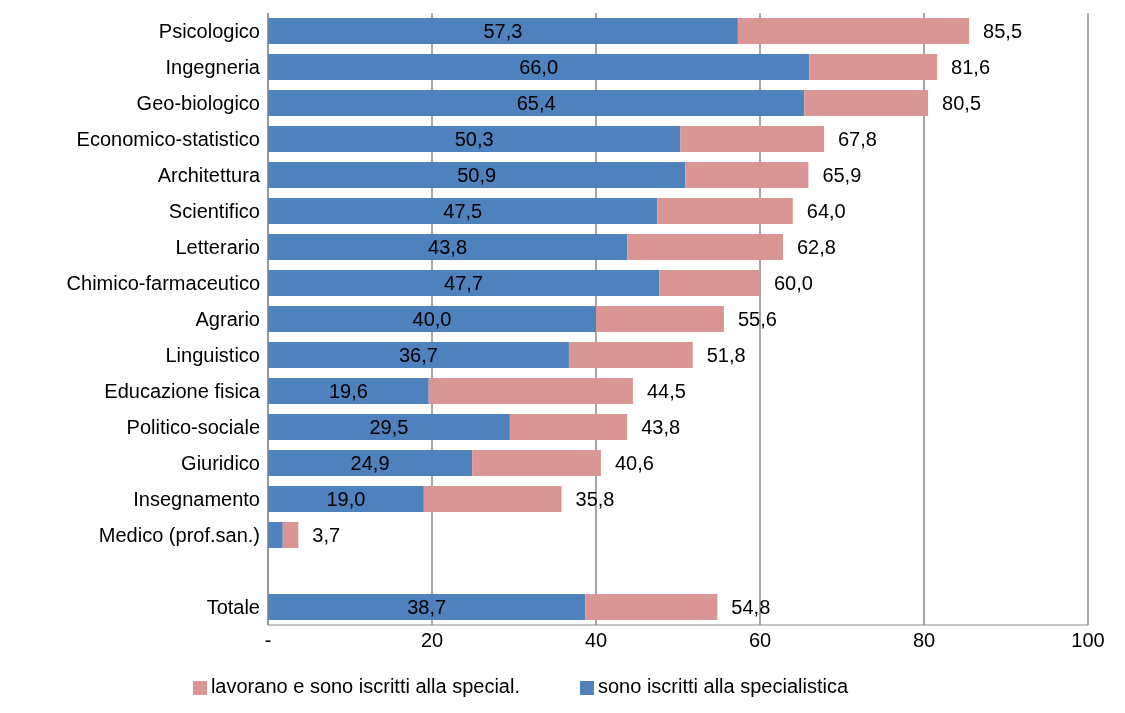  Describe the element at coordinates (962, 103) in the screenshot. I see `total-label: 80,5` at that location.